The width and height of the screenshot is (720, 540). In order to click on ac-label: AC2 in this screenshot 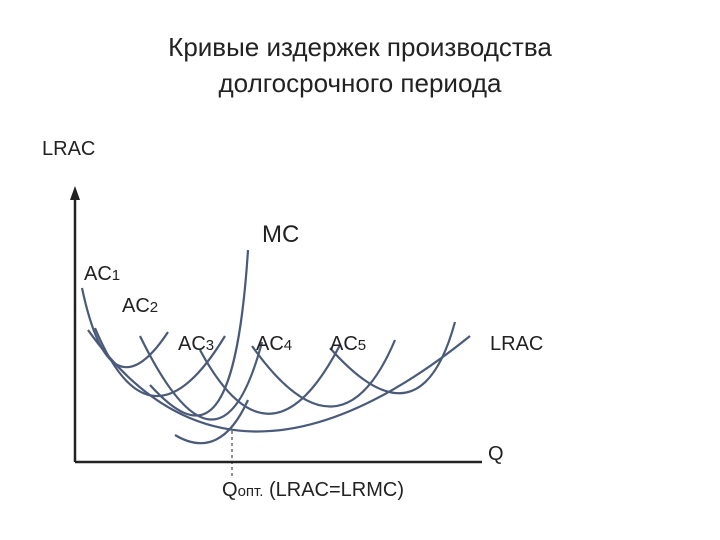, I will do `click(140, 306)`.